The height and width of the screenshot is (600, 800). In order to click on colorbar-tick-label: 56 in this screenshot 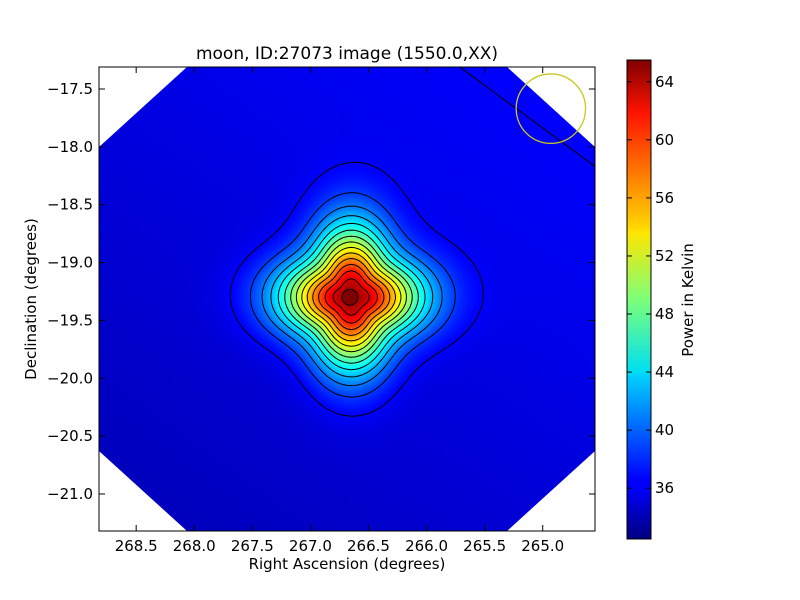, I will do `click(664, 198)`.